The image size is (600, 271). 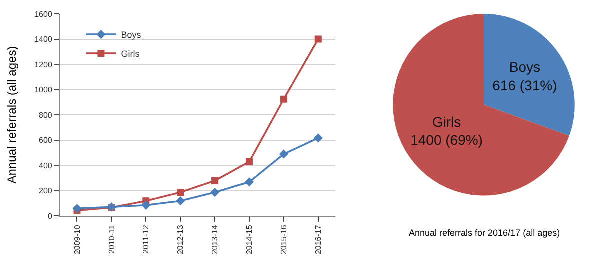 What do you see at coordinates (446, 140) in the screenshot?
I see `data-label: 1400 (69%)` at bounding box center [446, 140].